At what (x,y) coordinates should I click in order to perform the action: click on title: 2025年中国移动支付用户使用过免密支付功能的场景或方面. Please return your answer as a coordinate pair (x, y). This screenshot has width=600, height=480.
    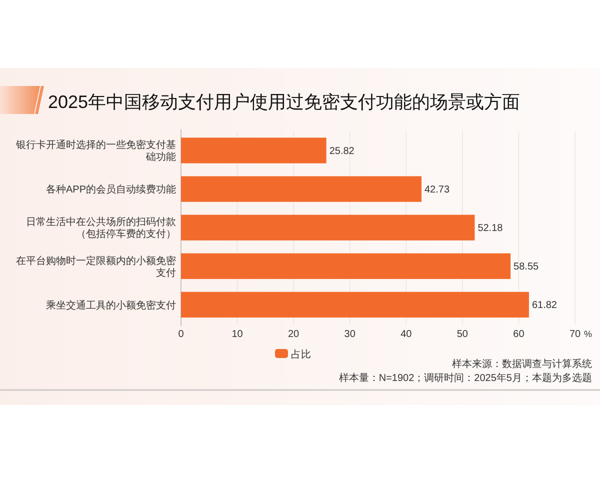
    Looking at the image, I should click on (284, 102).